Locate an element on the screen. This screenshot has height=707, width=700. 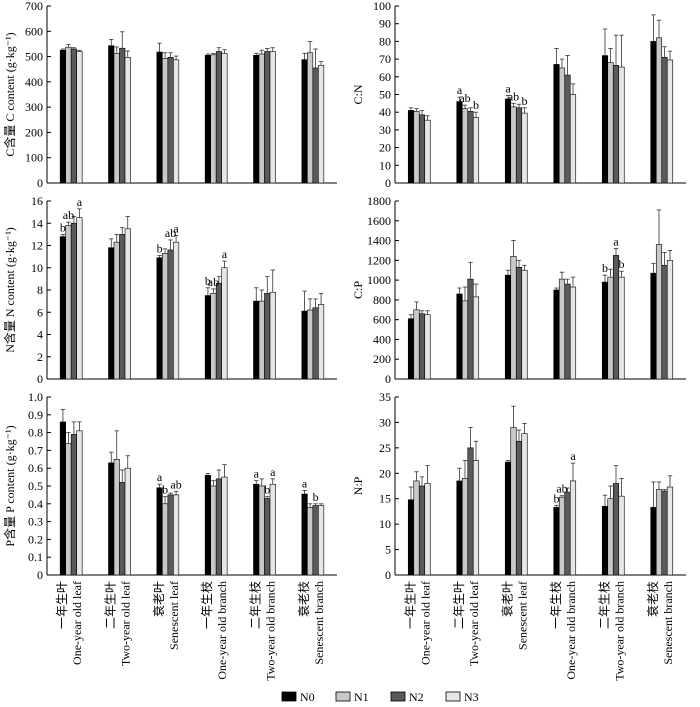
legend-label: N0 is located at coordinates (307, 697).